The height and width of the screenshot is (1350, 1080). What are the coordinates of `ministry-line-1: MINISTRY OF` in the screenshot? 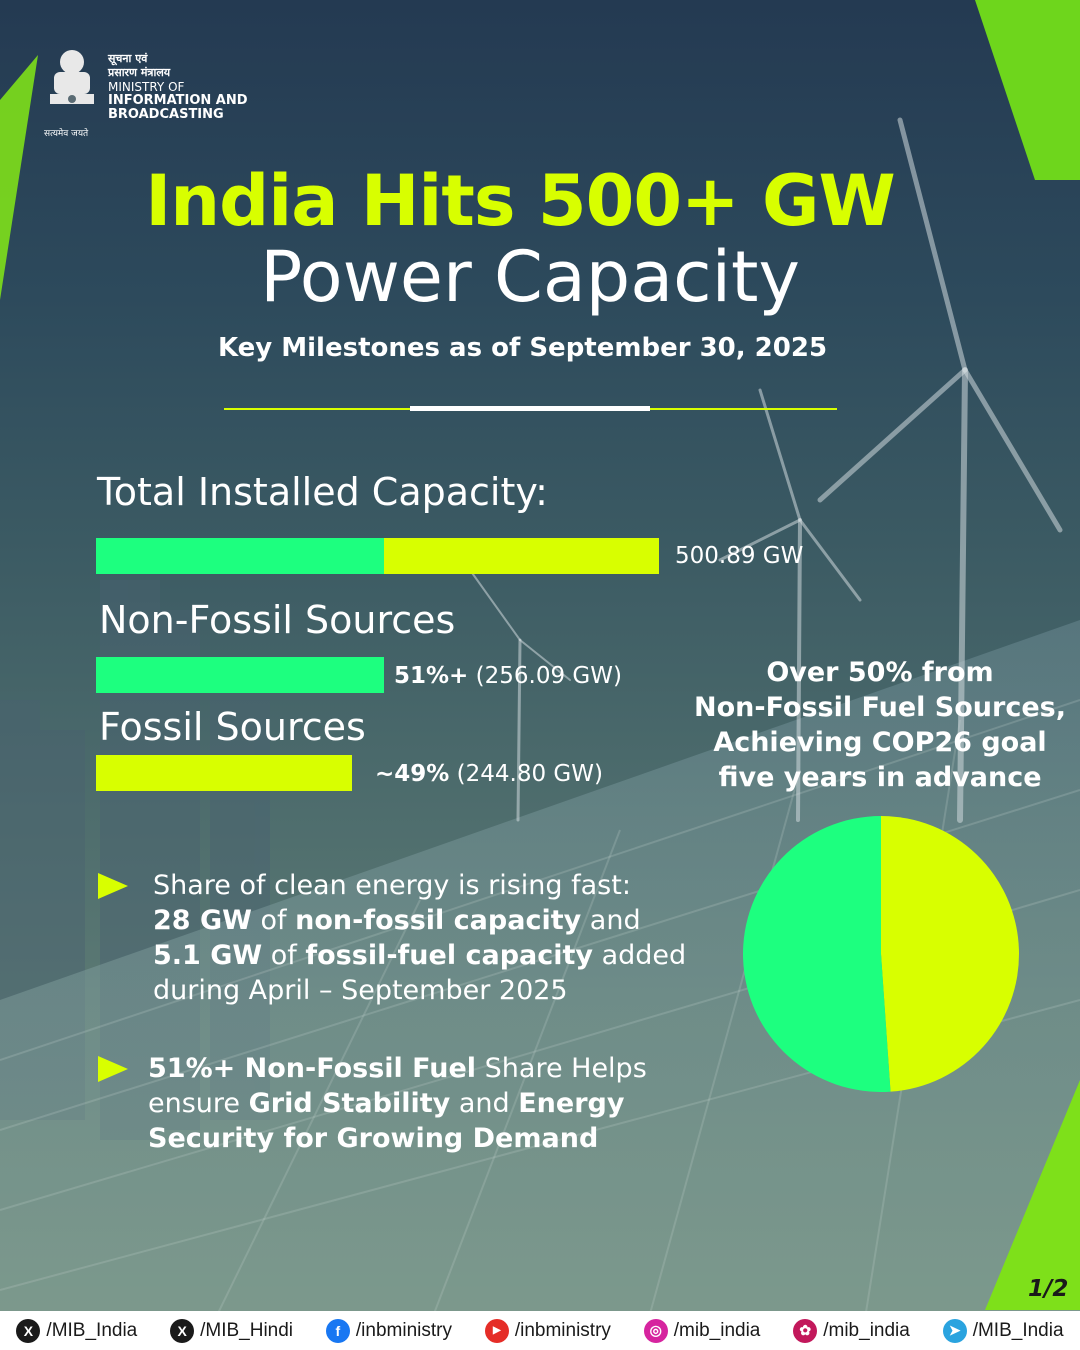 It's located at (146, 87).